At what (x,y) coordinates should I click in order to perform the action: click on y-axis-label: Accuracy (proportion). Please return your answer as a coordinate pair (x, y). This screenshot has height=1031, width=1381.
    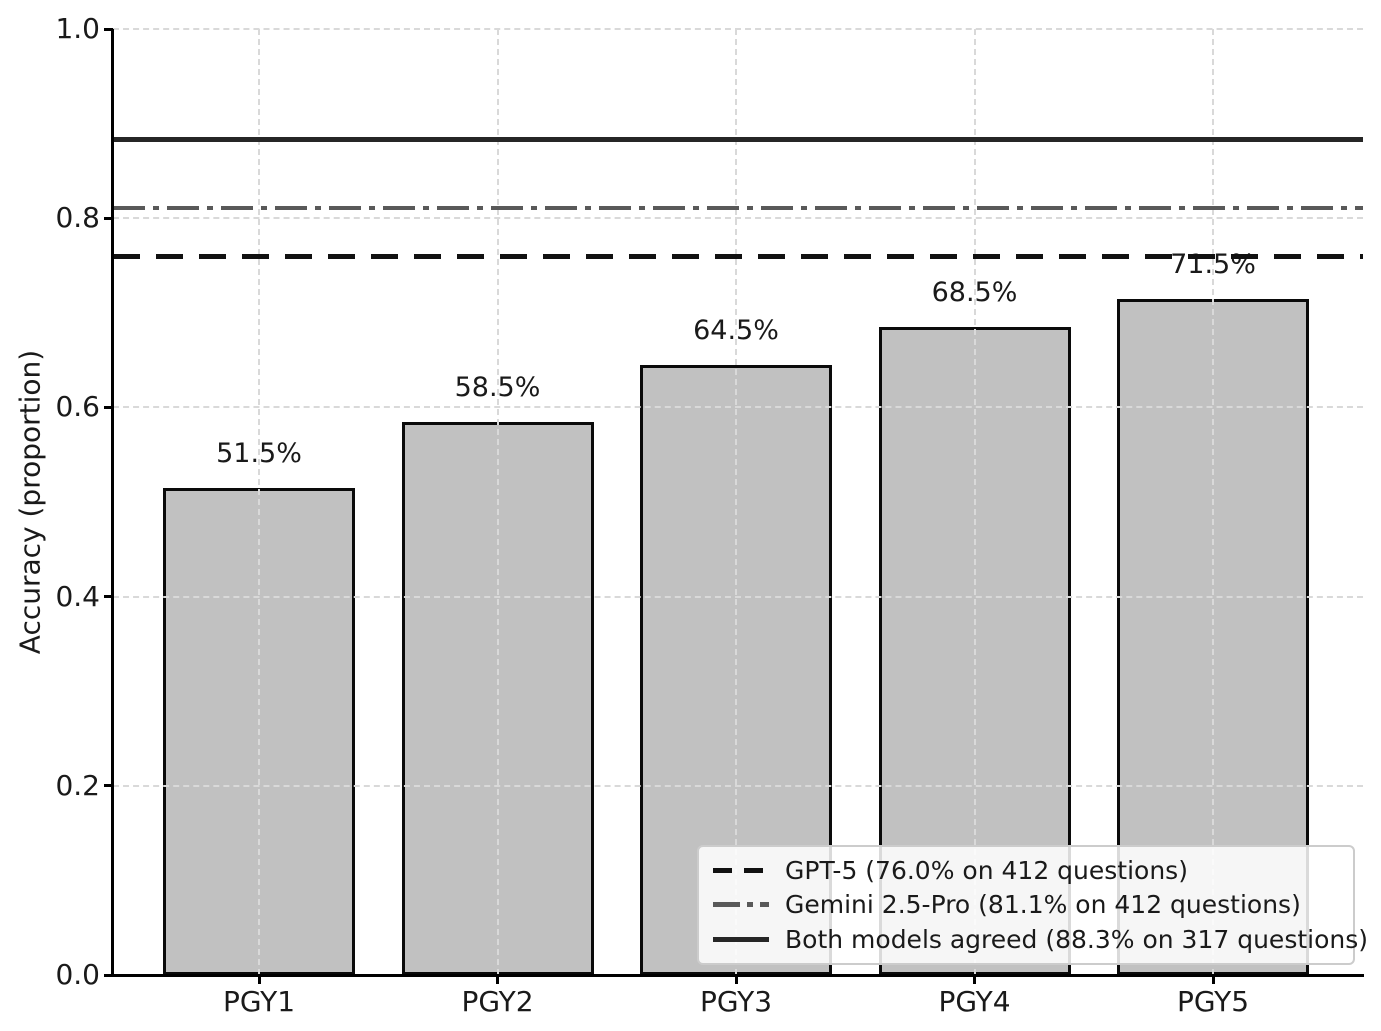
    Looking at the image, I should click on (30, 502).